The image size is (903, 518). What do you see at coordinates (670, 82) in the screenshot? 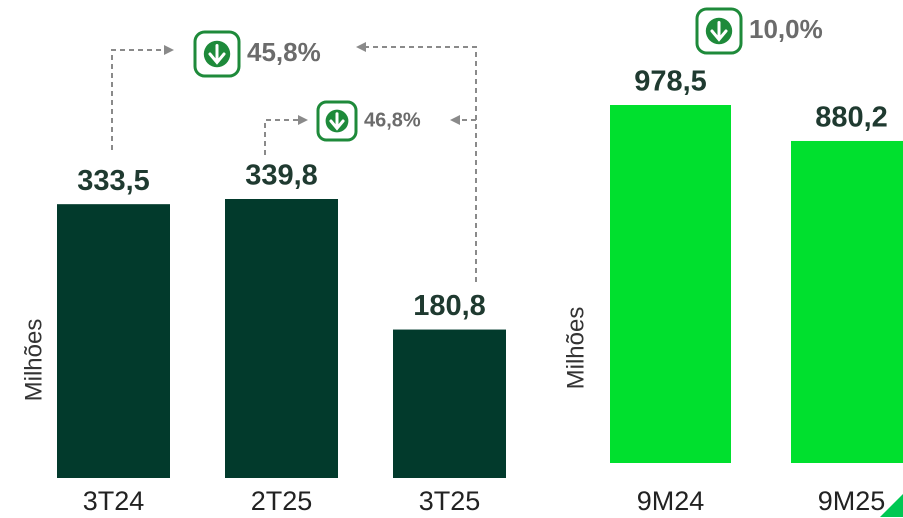
I see `value-label: 978,5` at bounding box center [670, 82].